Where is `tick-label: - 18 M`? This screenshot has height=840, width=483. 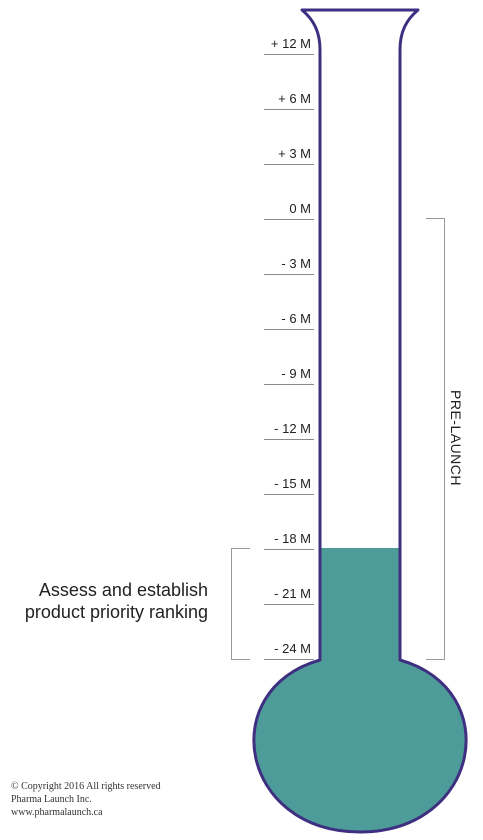
tick-label: - 18 M is located at coordinates (292, 538).